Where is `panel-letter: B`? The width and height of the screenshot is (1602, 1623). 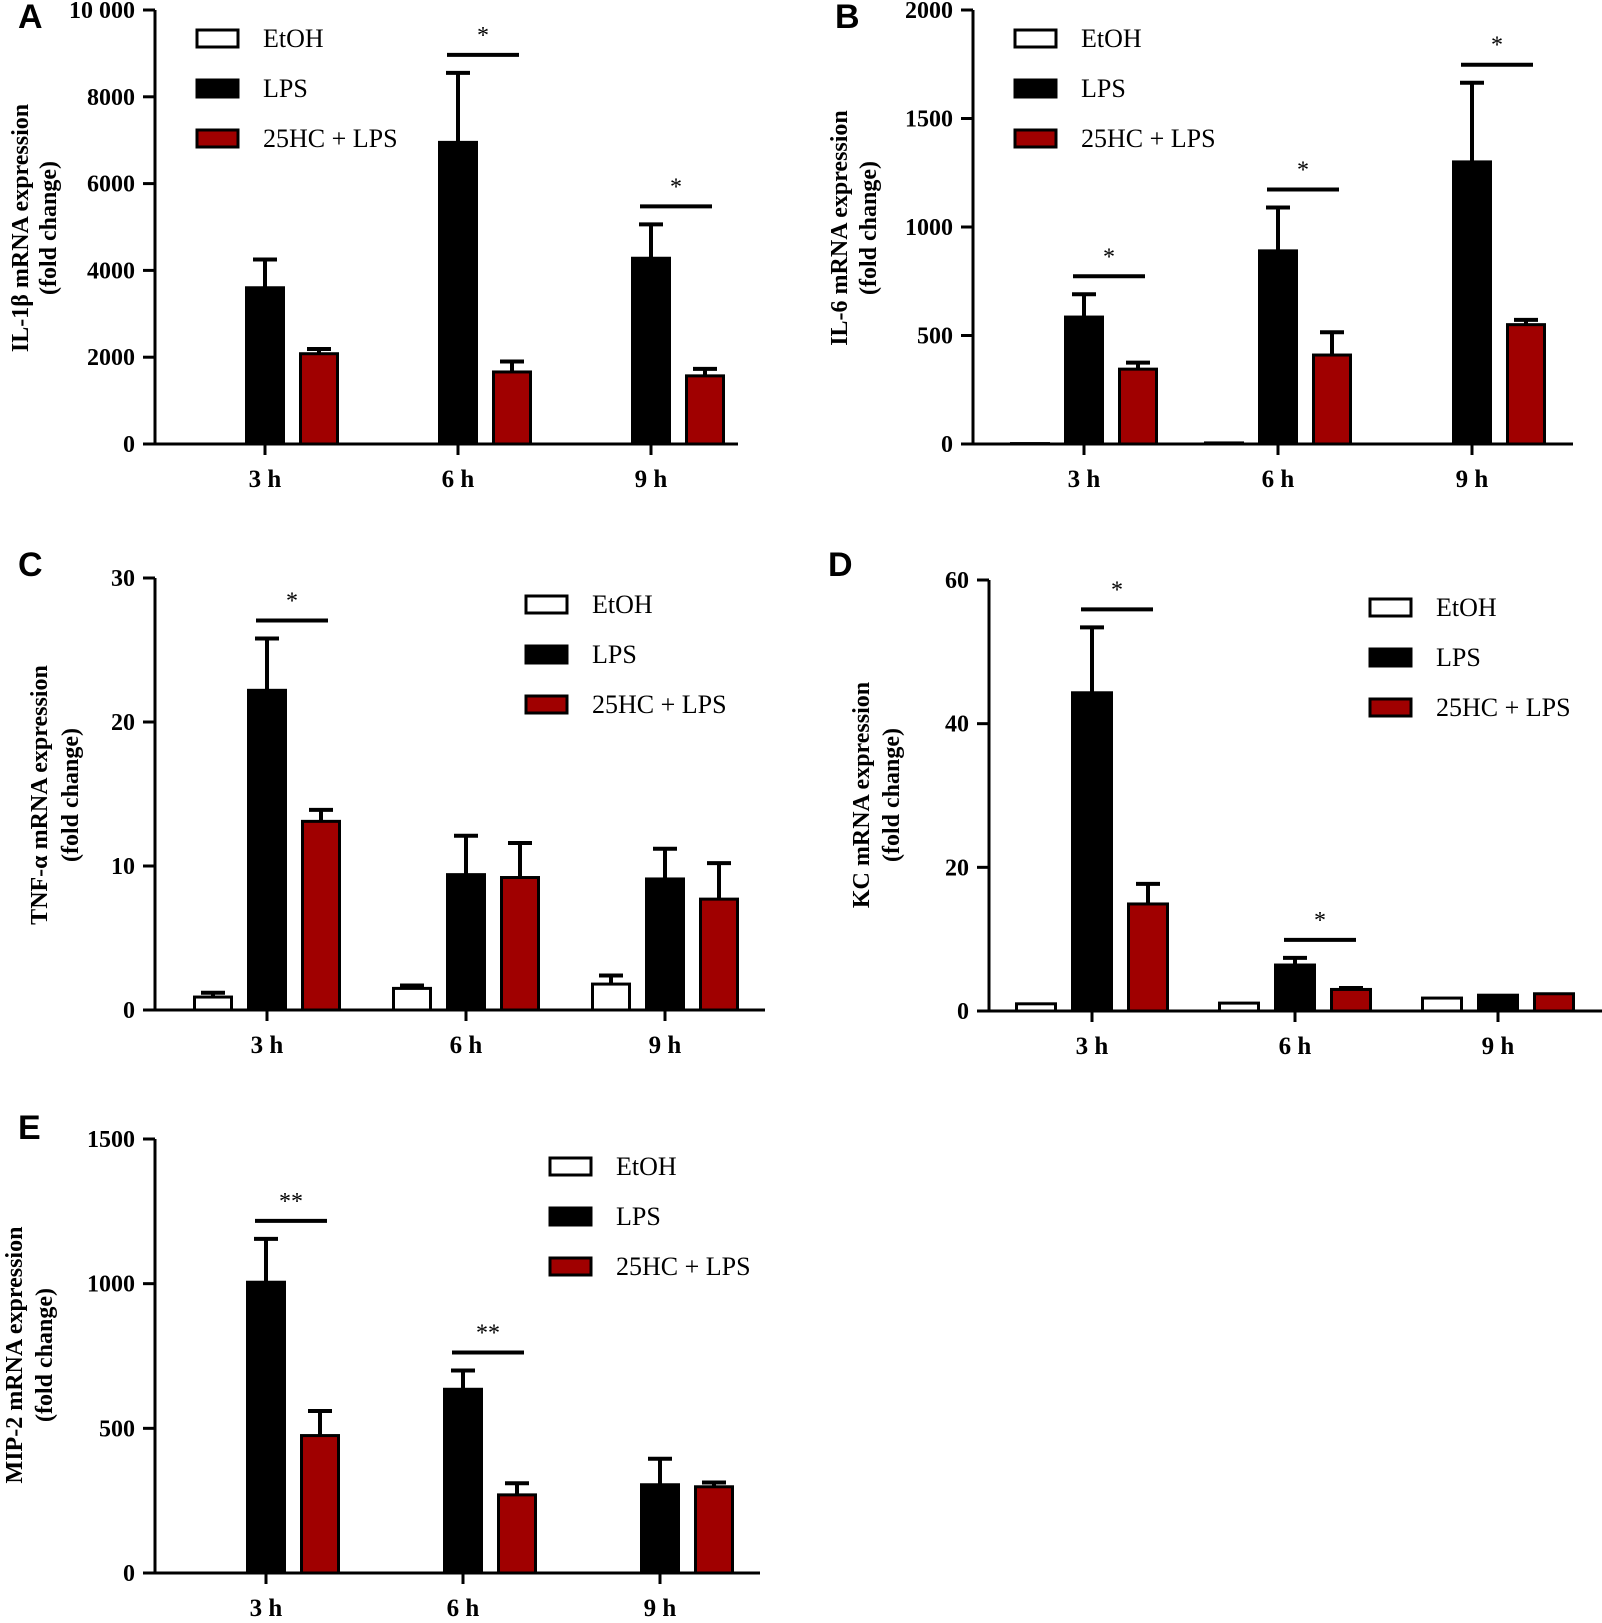
panel-letter: B is located at coordinates (847, 18).